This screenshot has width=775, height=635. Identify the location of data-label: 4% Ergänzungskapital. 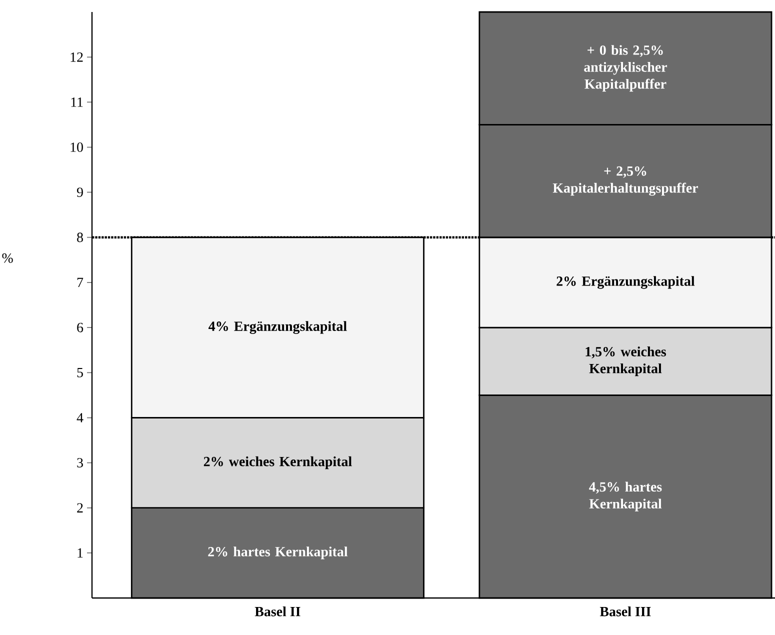
(277, 327).